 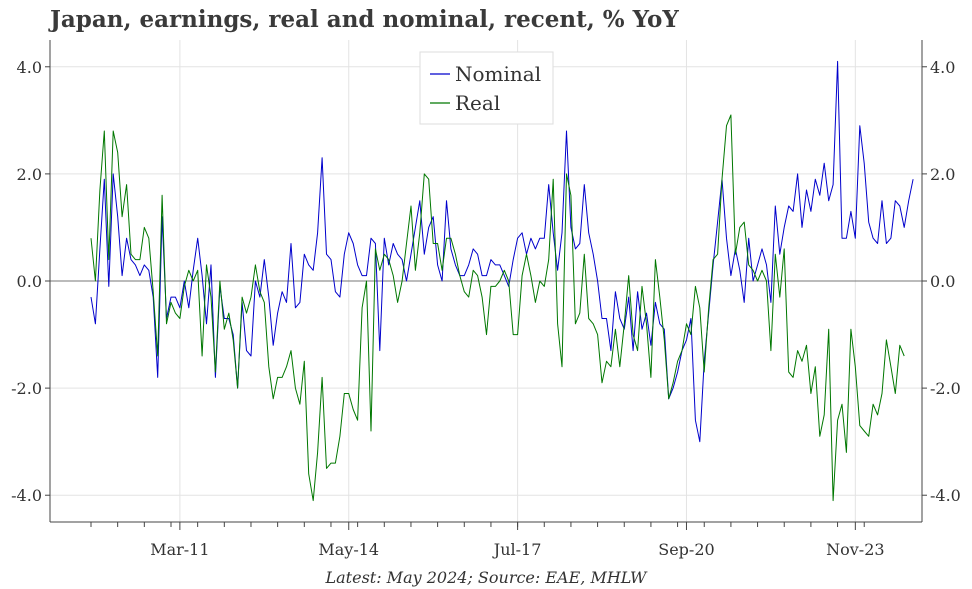 I want to click on x-tick-label: Mar-11, so click(x=179, y=549).